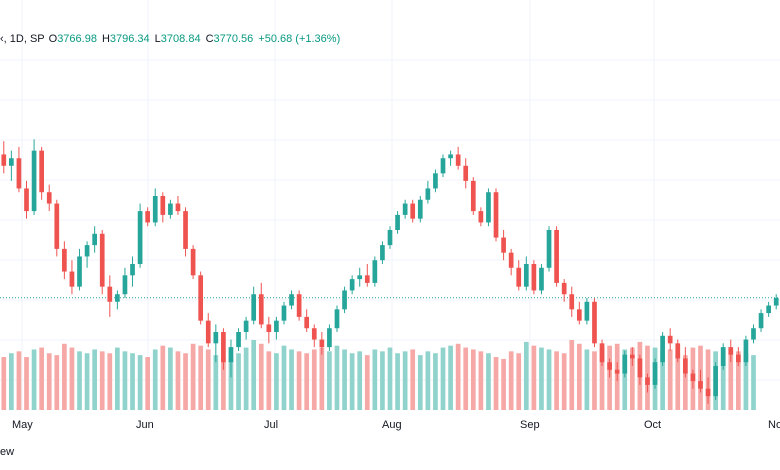 This screenshot has width=780, height=470. What do you see at coordinates (22, 425) in the screenshot?
I see `x-tick-label: May` at bounding box center [22, 425].